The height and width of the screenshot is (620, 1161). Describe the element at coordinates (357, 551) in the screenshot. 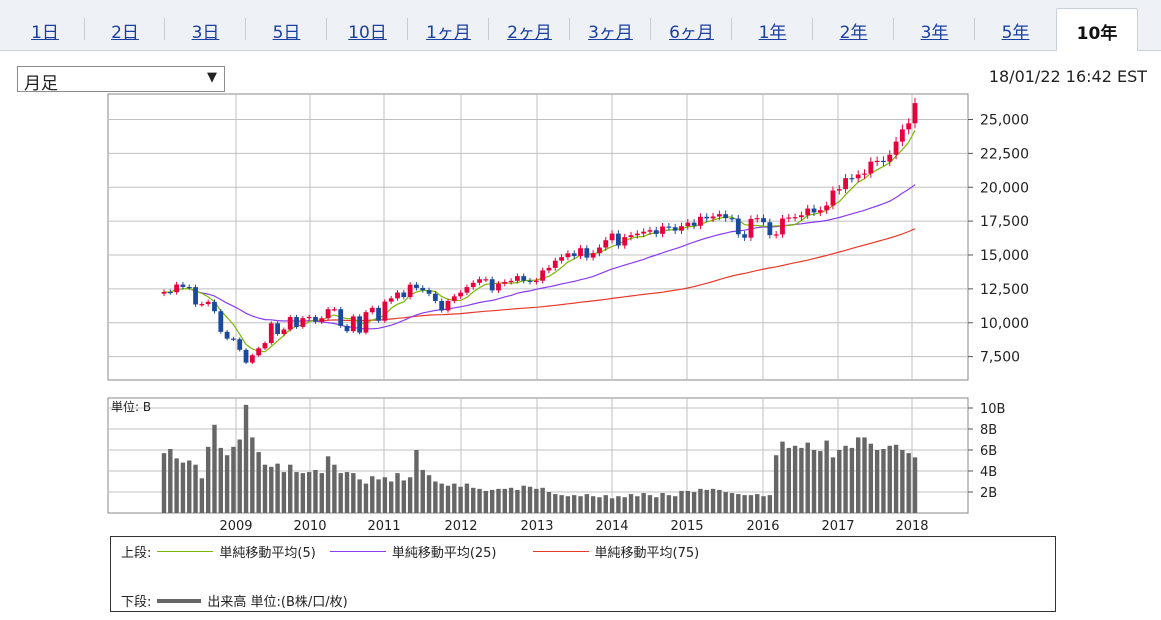

I see `ma25-line-swatch` at that location.